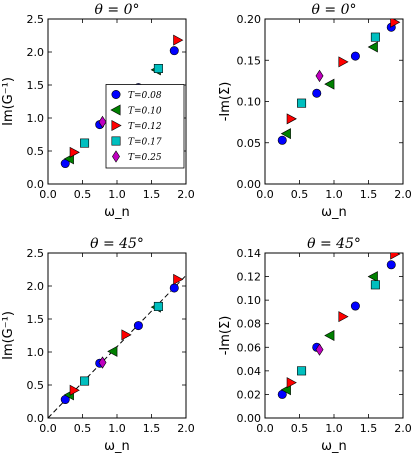 This screenshot has height=461, width=416. Describe the element at coordinates (145, 96) in the screenshot. I see `legend-label: T=0.08` at that location.